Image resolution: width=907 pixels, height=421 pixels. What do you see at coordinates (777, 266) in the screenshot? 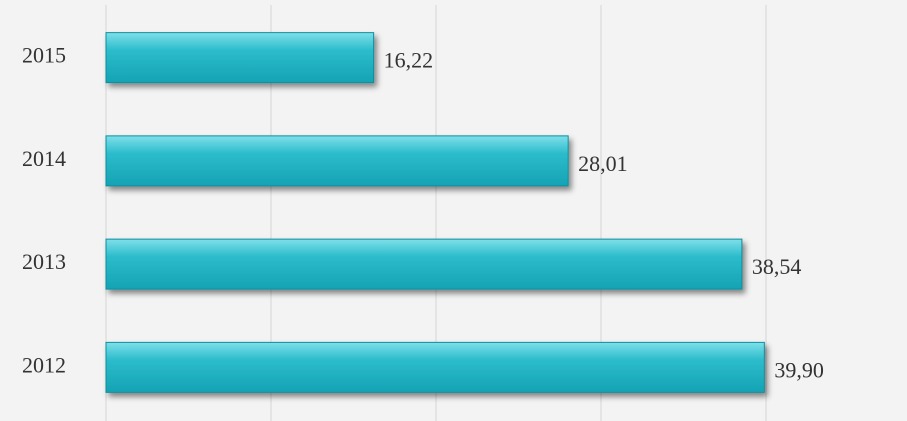
I see `value-label: 38,54` at bounding box center [777, 266].